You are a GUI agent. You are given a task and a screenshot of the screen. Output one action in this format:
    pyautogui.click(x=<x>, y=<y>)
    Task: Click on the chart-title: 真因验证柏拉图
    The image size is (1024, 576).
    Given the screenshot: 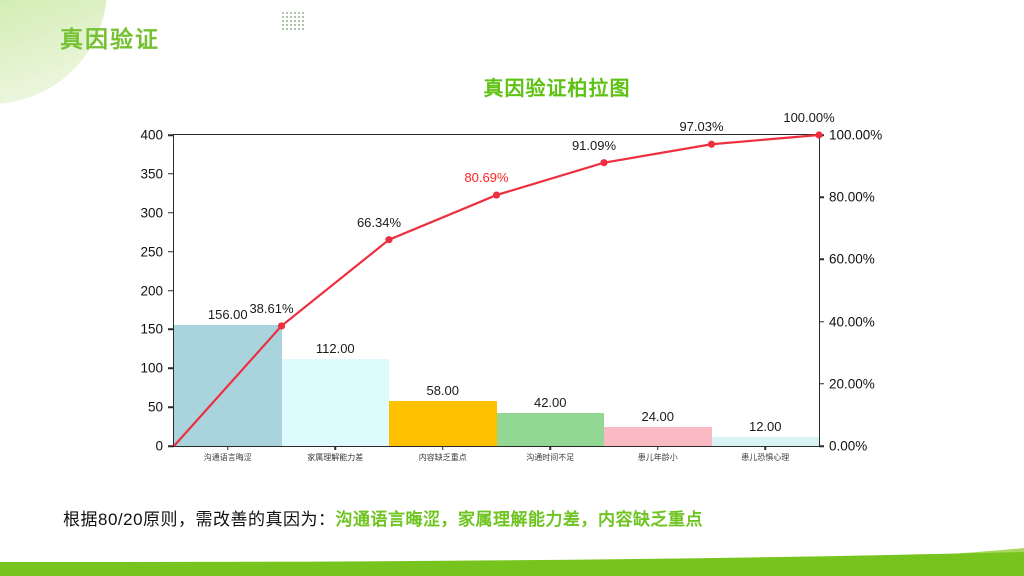 What is the action you would take?
    pyautogui.click(x=557, y=89)
    